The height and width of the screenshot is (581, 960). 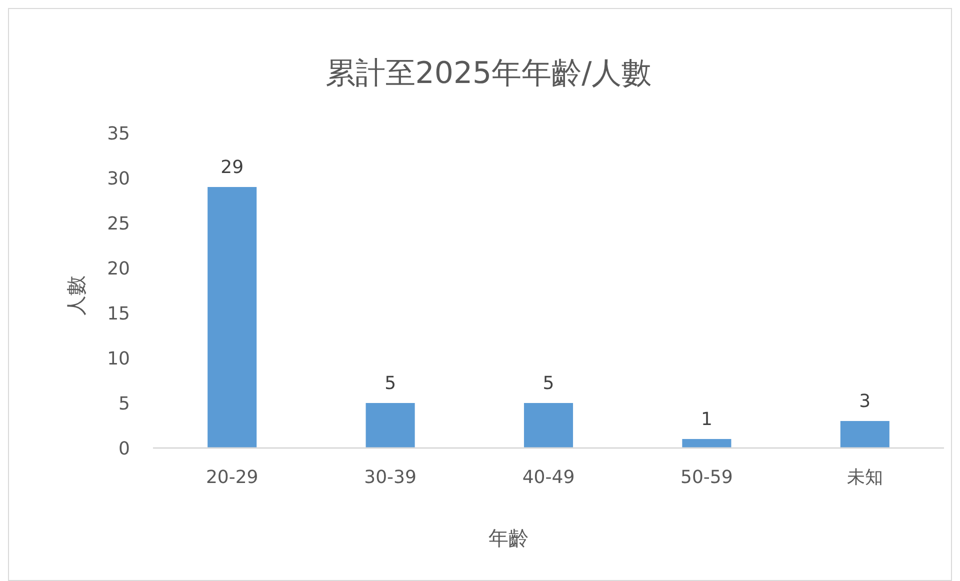 I want to click on y-tick-label: 0, so click(x=124, y=449).